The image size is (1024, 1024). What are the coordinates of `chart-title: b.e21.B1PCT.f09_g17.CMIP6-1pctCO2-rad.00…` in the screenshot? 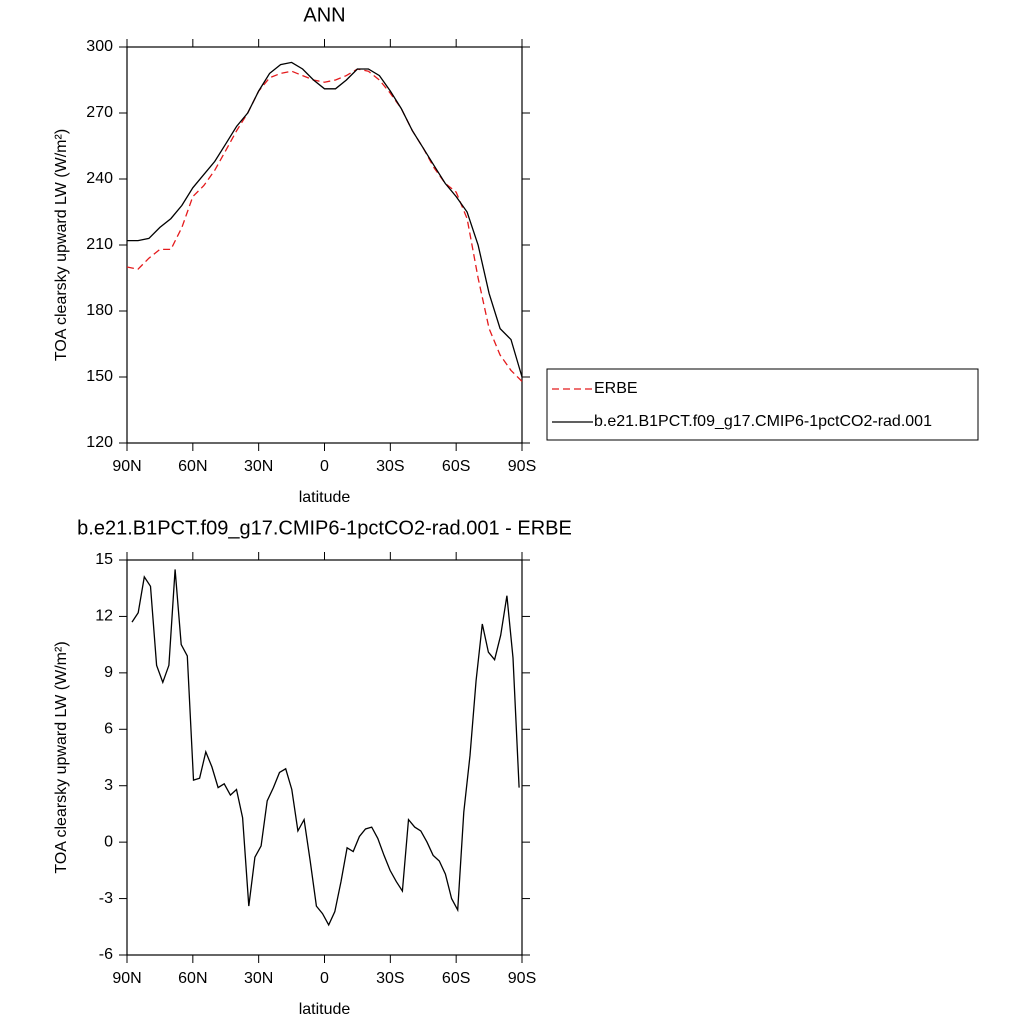 It's located at (324, 528).